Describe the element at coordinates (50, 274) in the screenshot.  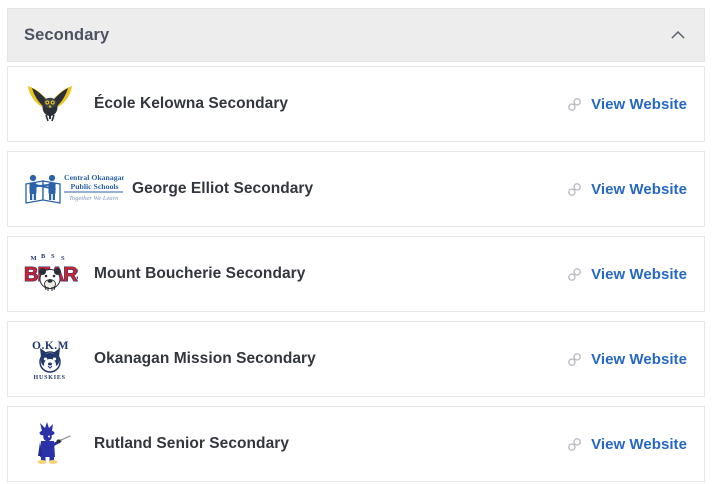
I see `mbss-bears-logo: M B S S BEARS` at that location.